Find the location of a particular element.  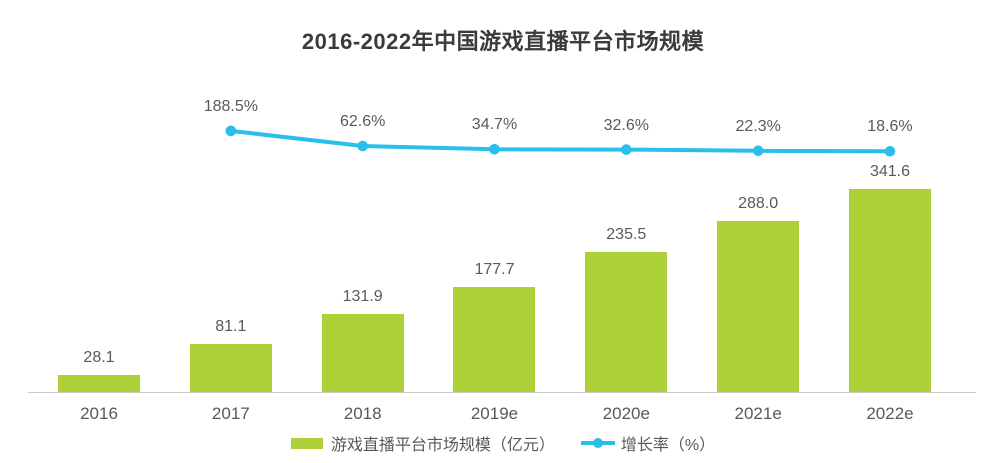

bar-2020e is located at coordinates (626, 322).